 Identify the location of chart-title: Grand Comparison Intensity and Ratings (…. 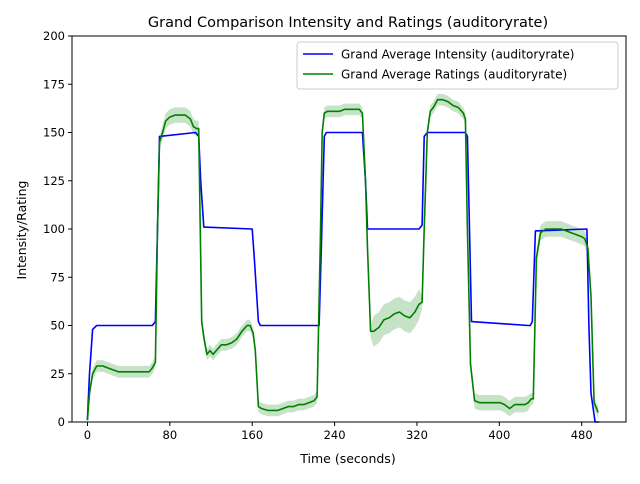
(348, 23).